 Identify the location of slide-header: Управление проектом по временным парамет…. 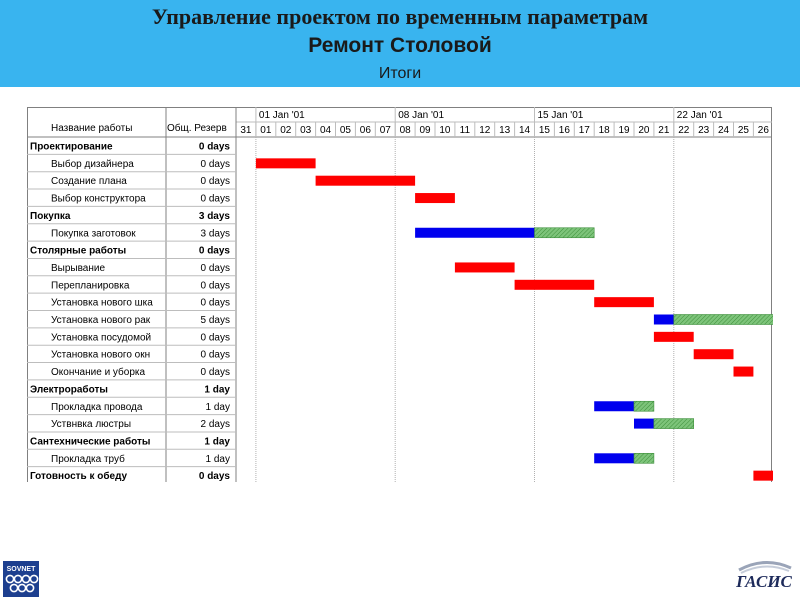
(400, 43).